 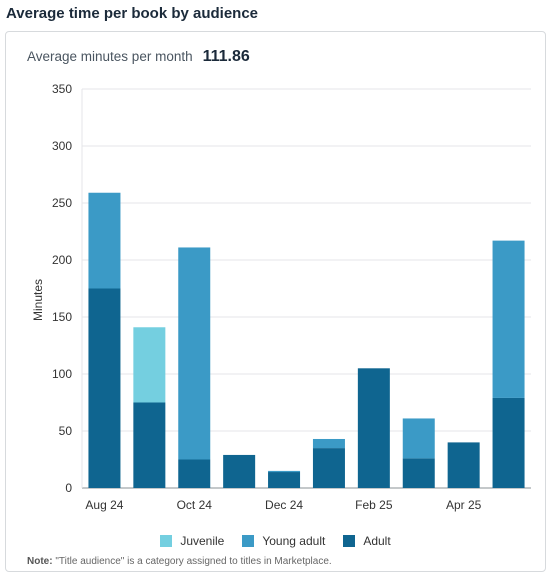 I want to click on summary-metric: Average minutes per month 111.86, so click(x=138, y=57).